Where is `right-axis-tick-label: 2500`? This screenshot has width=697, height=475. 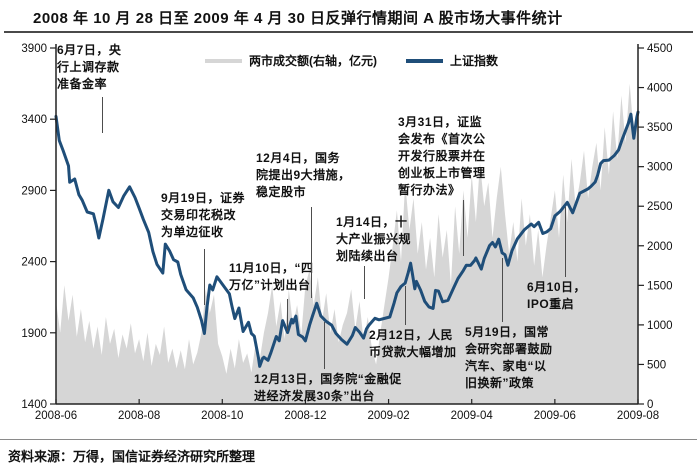
right-axis-tick-label: 2500 is located at coordinates (660, 207).